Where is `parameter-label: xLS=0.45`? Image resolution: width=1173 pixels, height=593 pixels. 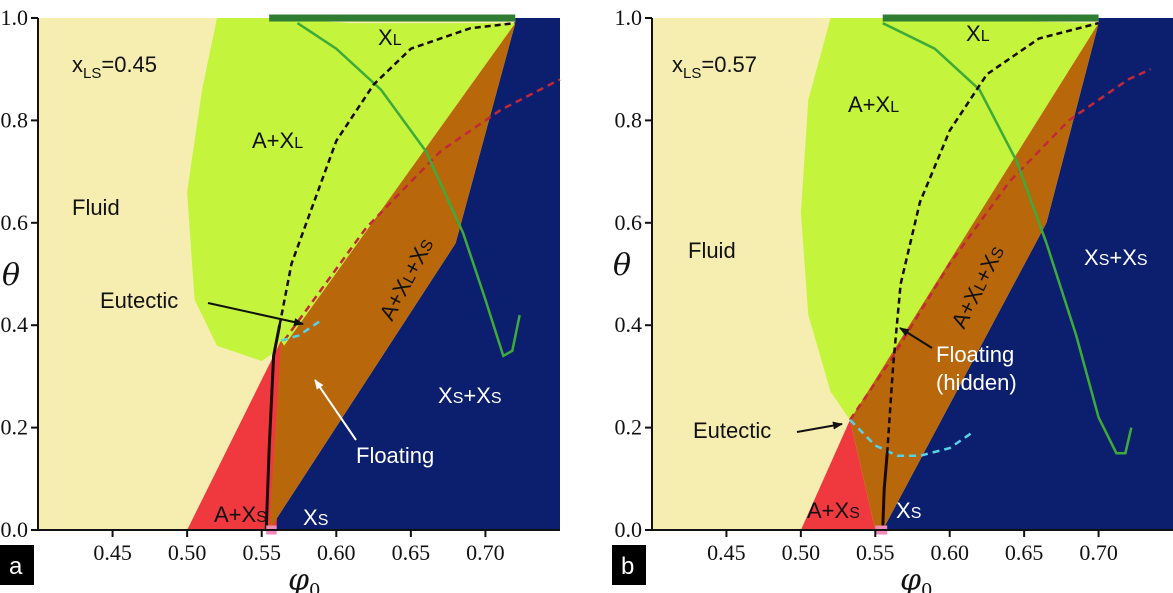
parameter-label: xLS=0.45 is located at coordinates (114, 67).